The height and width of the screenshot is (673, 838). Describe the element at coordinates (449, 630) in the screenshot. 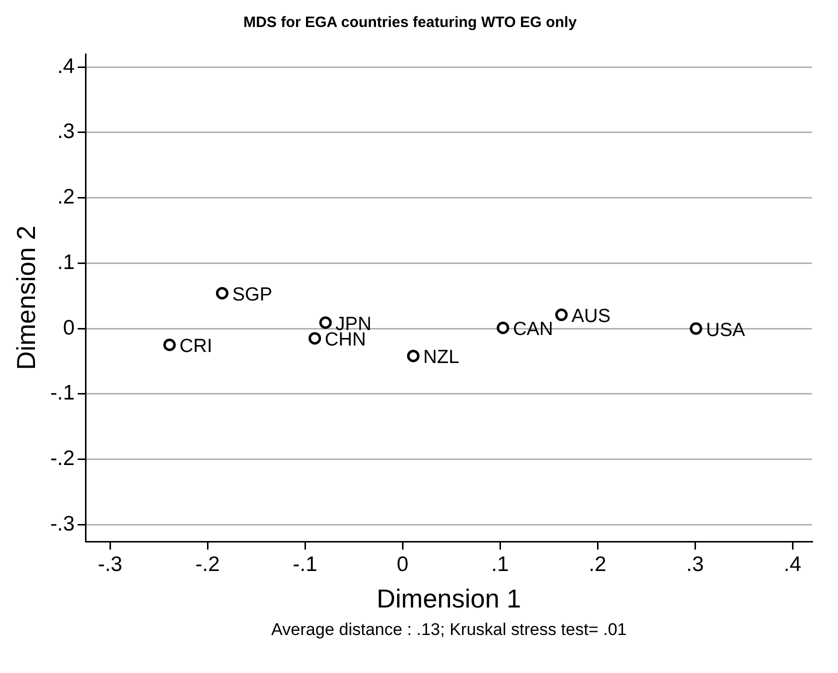

I see `text: Average distance : .13; Kruskal stress test= .01` at that location.